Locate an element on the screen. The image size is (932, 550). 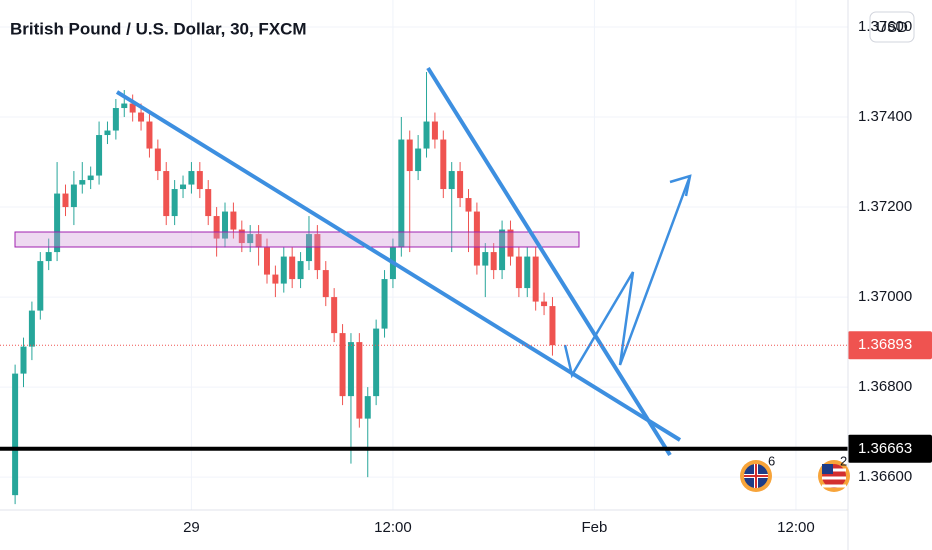
y-tick-label: 1.37600 is located at coordinates (885, 26).